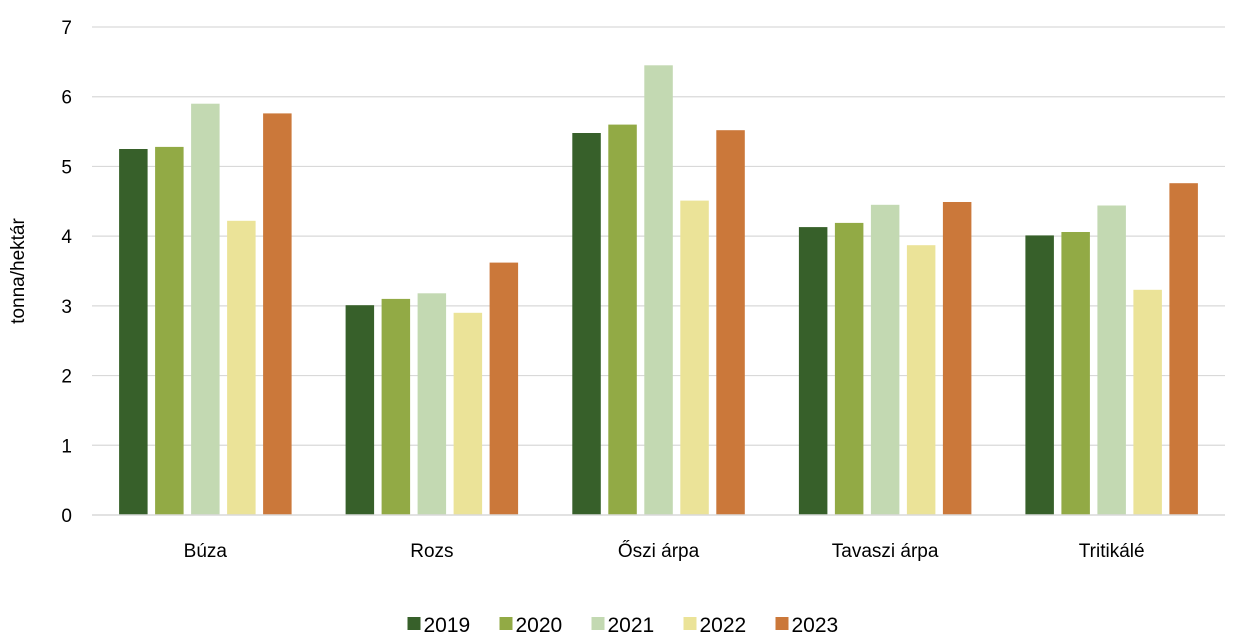 Image resolution: width=1255 pixels, height=640 pixels. I want to click on y-tick-label: 5, so click(66, 167).